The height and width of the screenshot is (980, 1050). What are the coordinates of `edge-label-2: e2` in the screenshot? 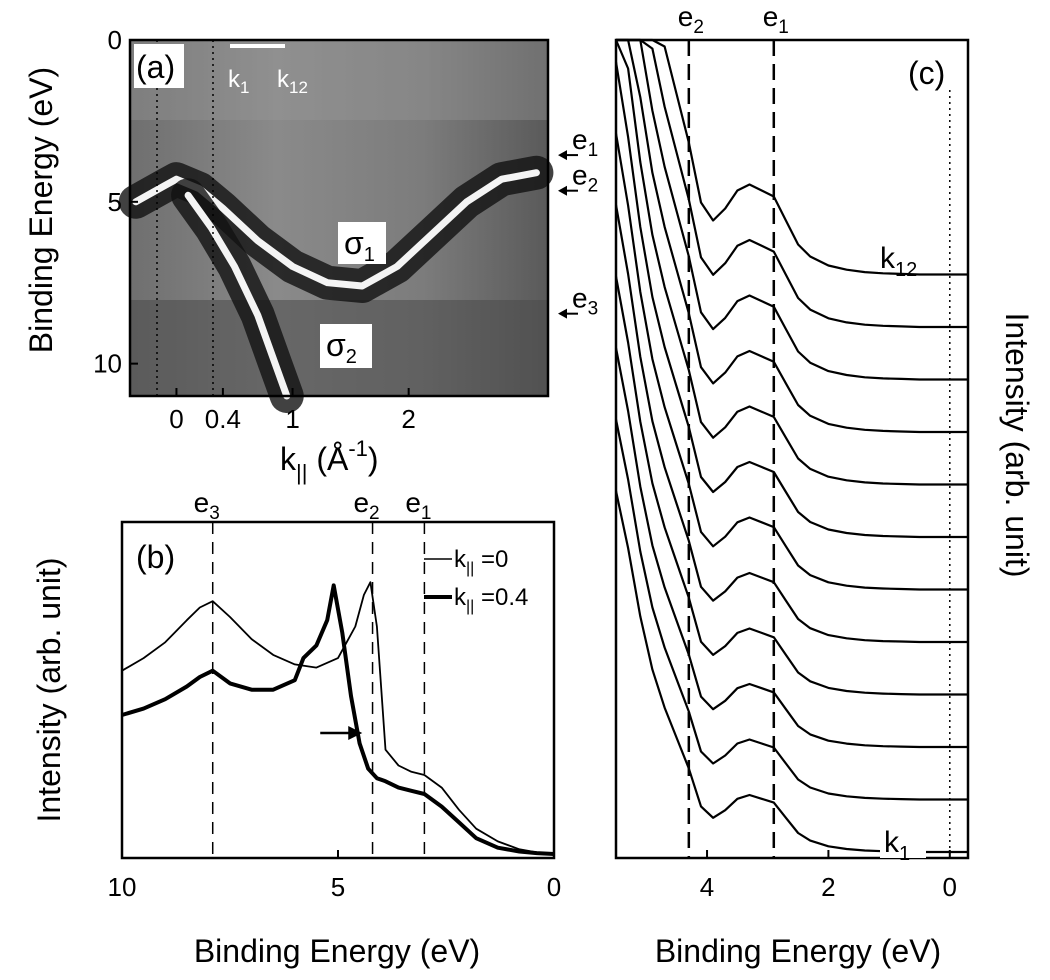 It's located at (585, 178).